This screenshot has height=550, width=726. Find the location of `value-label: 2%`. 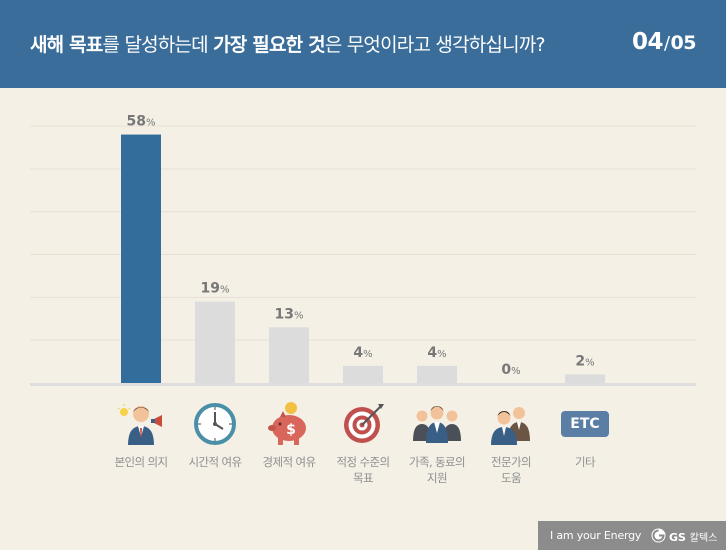

value-label: 2% is located at coordinates (584, 361).